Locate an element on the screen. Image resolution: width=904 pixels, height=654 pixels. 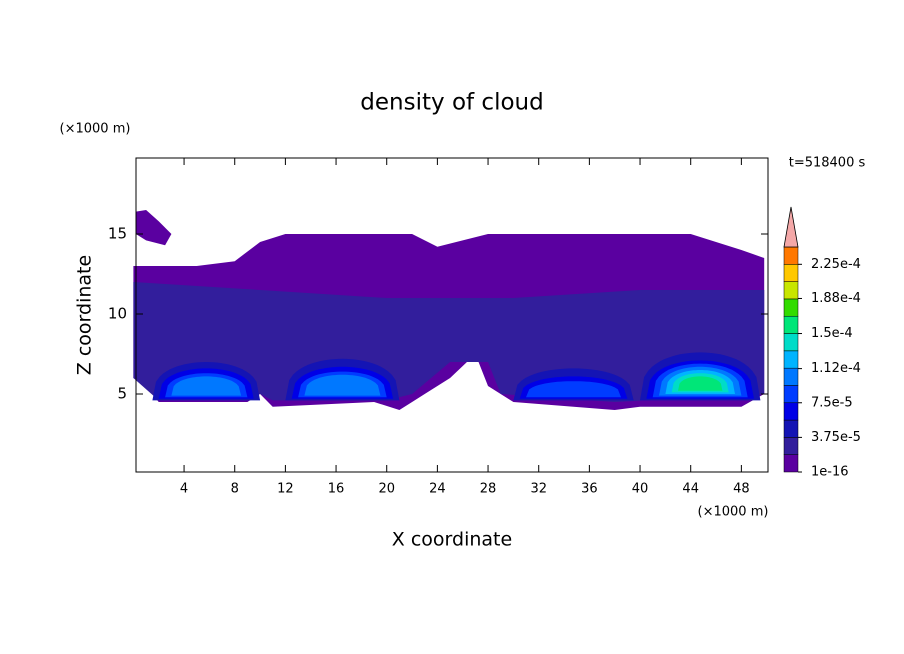
x-tick-label: 16 is located at coordinates (336, 489).